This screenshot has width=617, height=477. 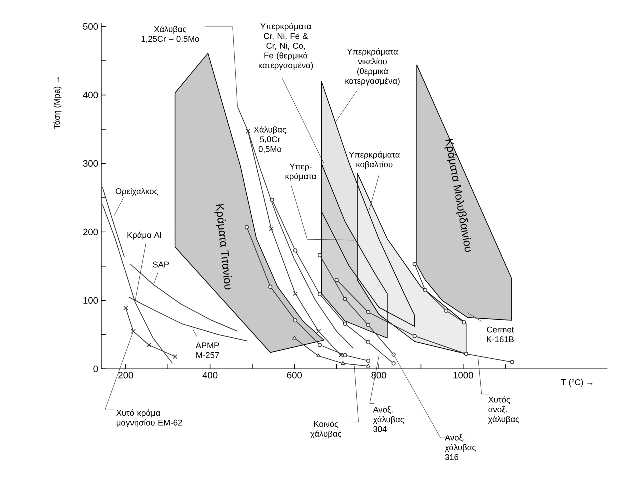 What do you see at coordinates (373, 67) in the screenshot?
I see `annotation: Υπερκράματα νικελίου (θερμικά κατεργασμένα)` at bounding box center [373, 67].